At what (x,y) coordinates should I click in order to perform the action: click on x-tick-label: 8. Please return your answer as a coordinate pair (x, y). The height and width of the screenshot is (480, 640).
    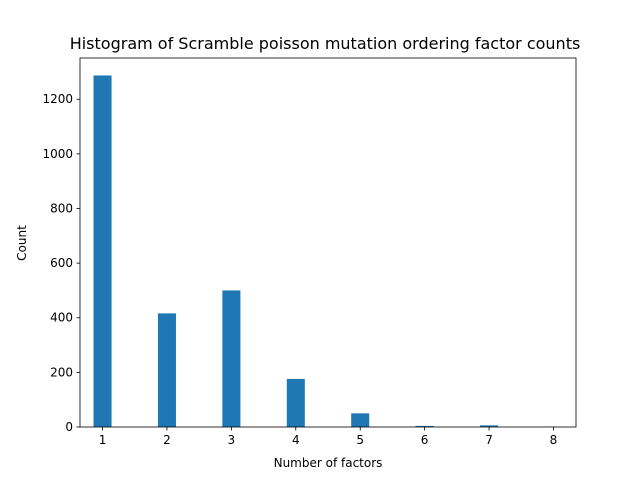
    Looking at the image, I should click on (554, 440).